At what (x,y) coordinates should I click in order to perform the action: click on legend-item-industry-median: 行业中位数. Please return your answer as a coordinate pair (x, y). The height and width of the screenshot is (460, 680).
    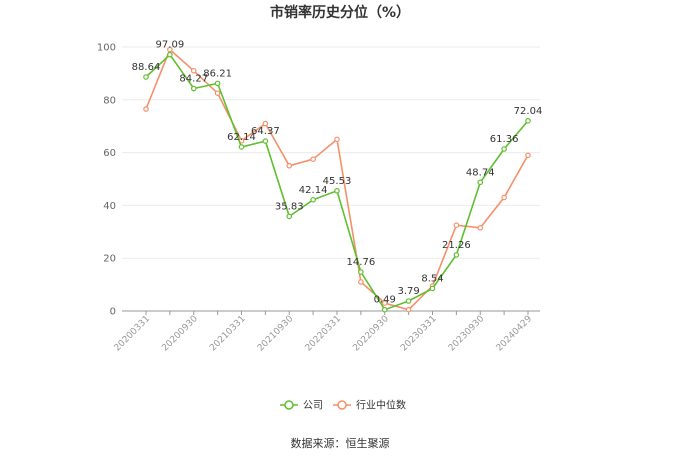
    Looking at the image, I should click on (369, 405).